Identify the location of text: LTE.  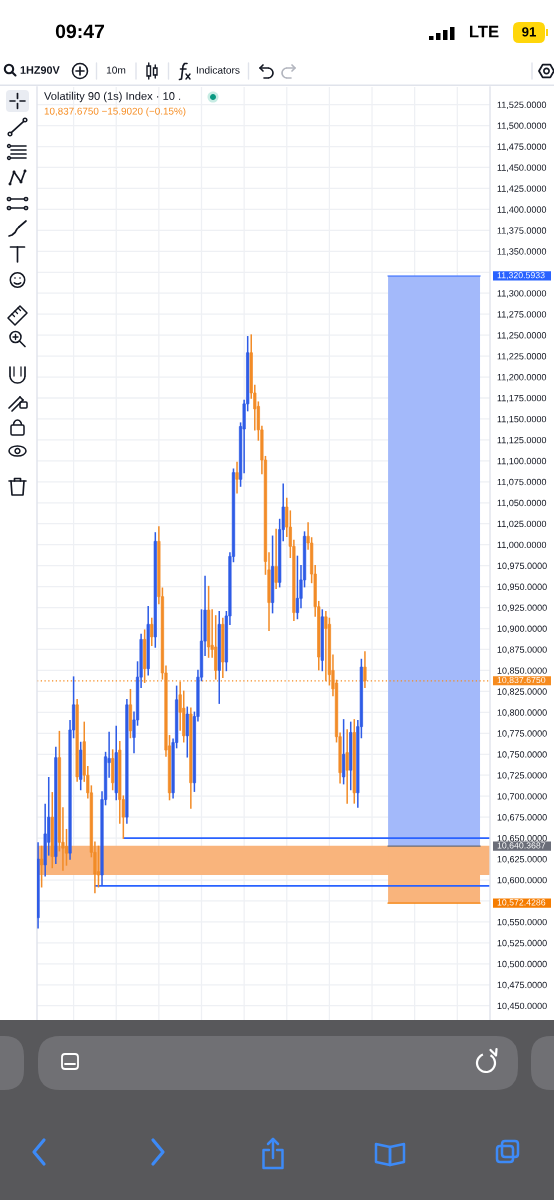
(484, 31).